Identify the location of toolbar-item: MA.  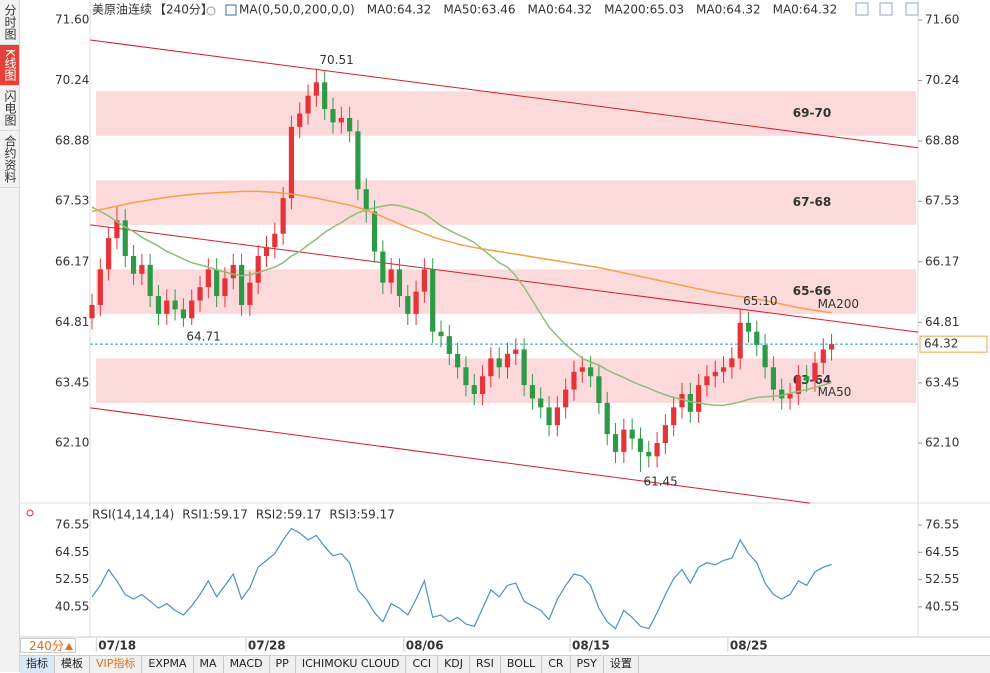
(209, 664).